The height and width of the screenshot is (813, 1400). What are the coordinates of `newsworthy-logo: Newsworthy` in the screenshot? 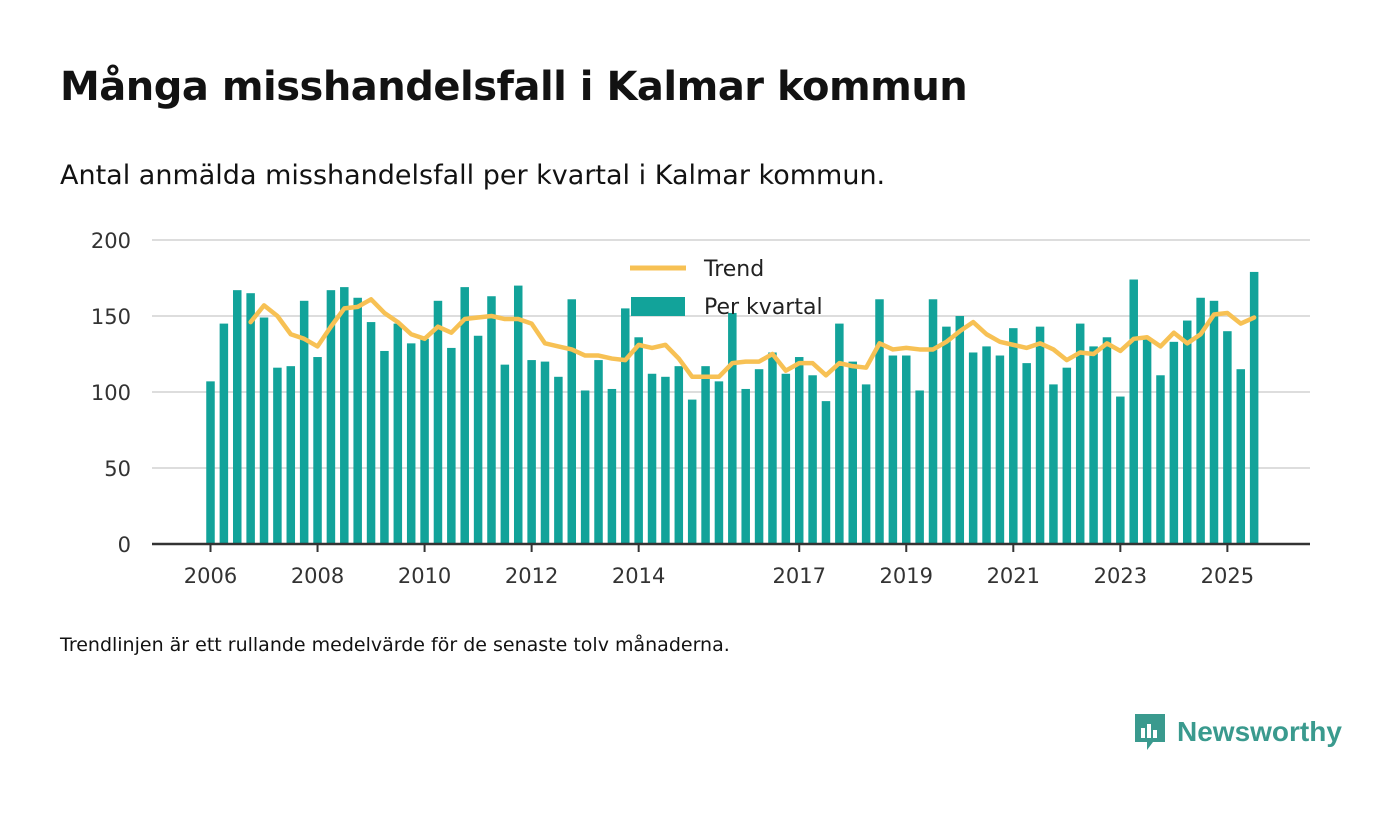 It's located at (1237, 732).